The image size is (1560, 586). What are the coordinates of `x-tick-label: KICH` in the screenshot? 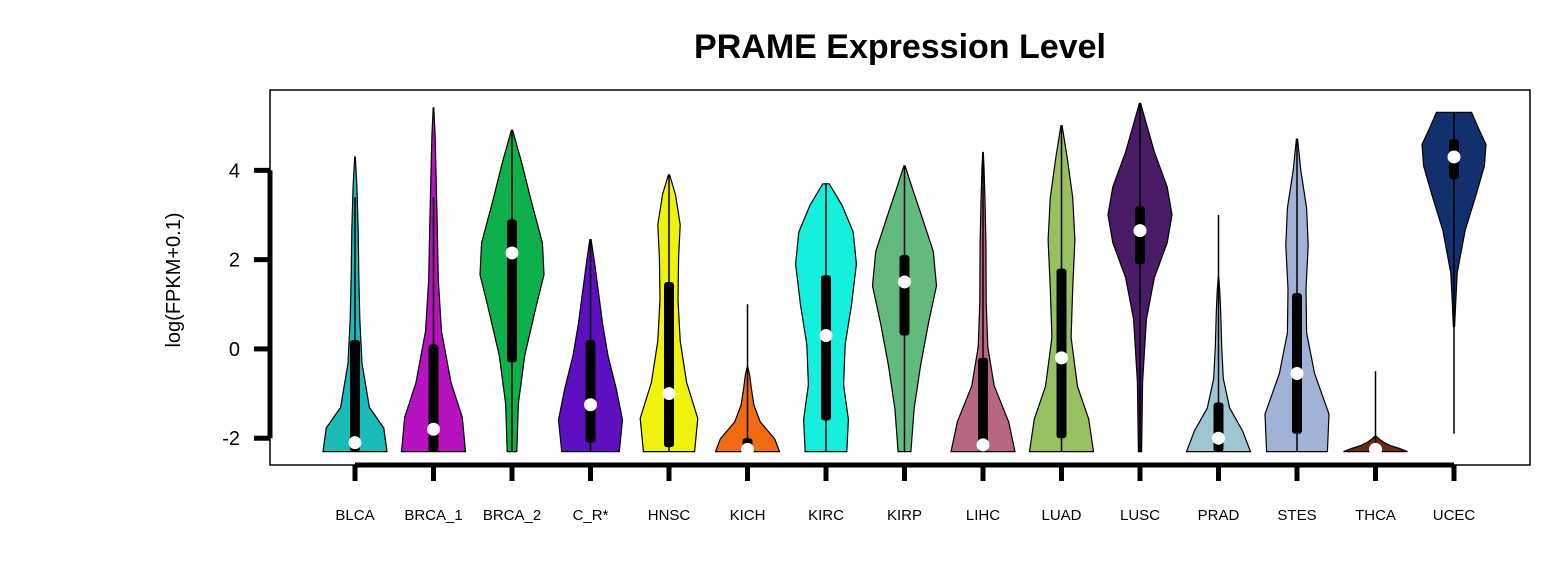 It's located at (748, 515).